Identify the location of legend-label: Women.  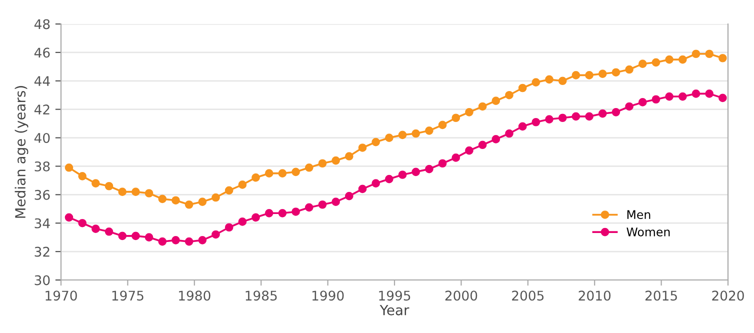
(648, 232).